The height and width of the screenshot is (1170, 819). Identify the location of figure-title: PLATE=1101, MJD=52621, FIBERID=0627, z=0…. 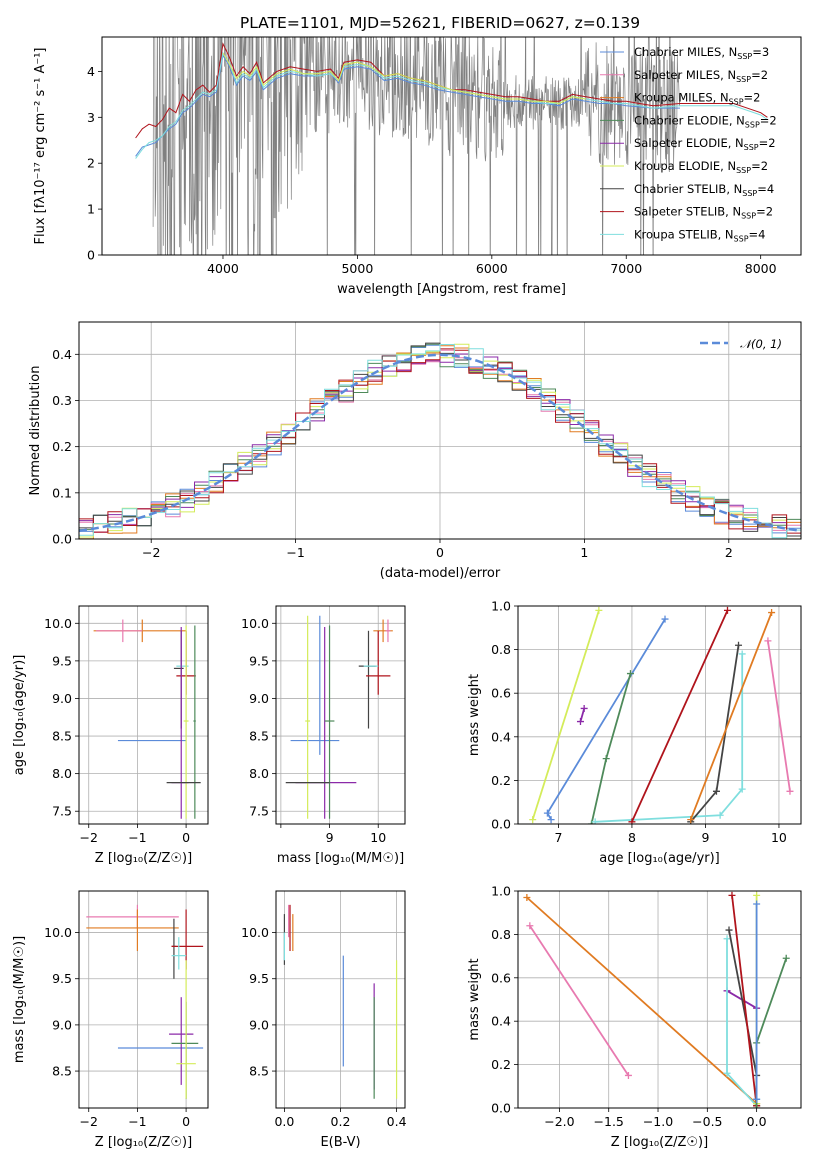
(440, 23).